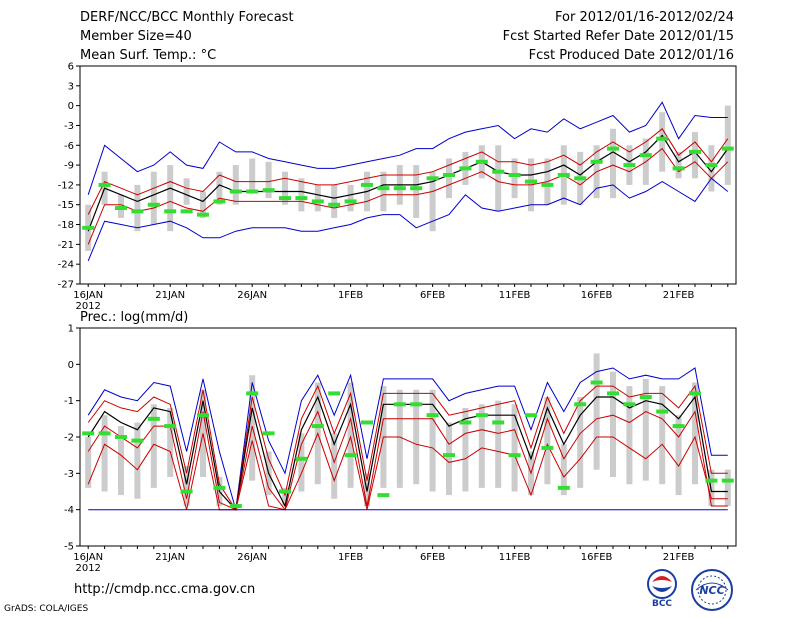  What do you see at coordinates (66, 265) in the screenshot?
I see `y-tick-label: -24` at bounding box center [66, 265].